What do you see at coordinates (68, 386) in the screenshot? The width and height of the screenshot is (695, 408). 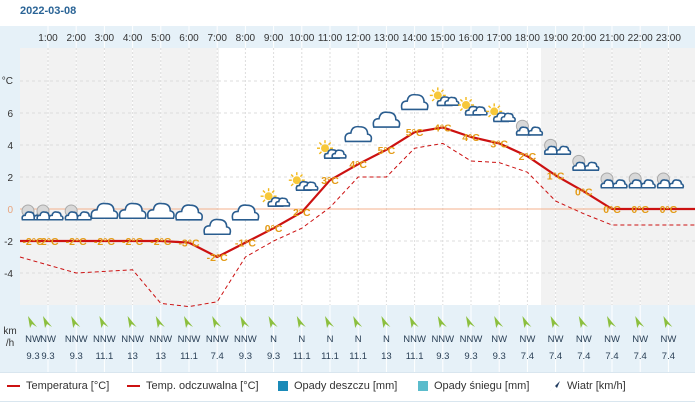 I see `legend-temperature-label: Temperatura [°C]` at bounding box center [68, 386].